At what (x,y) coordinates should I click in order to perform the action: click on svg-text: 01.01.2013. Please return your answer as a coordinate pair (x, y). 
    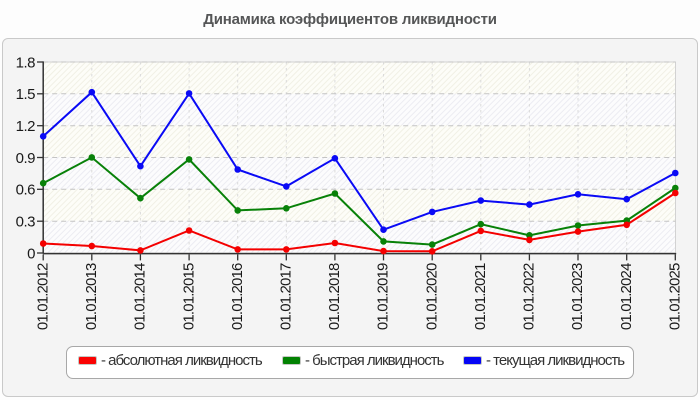
    Looking at the image, I should click on (91, 296).